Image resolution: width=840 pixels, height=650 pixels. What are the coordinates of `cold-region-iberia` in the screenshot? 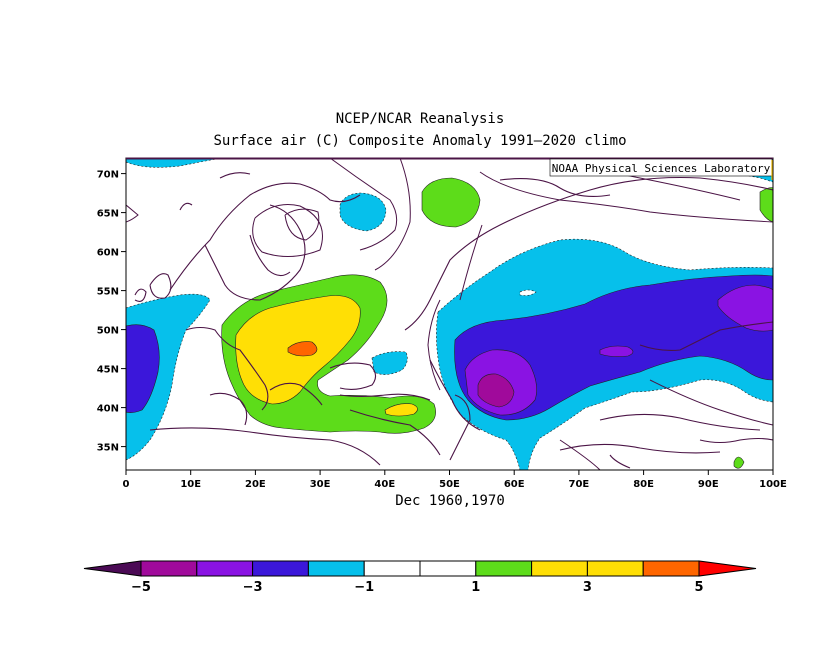 It's located at (143, 368).